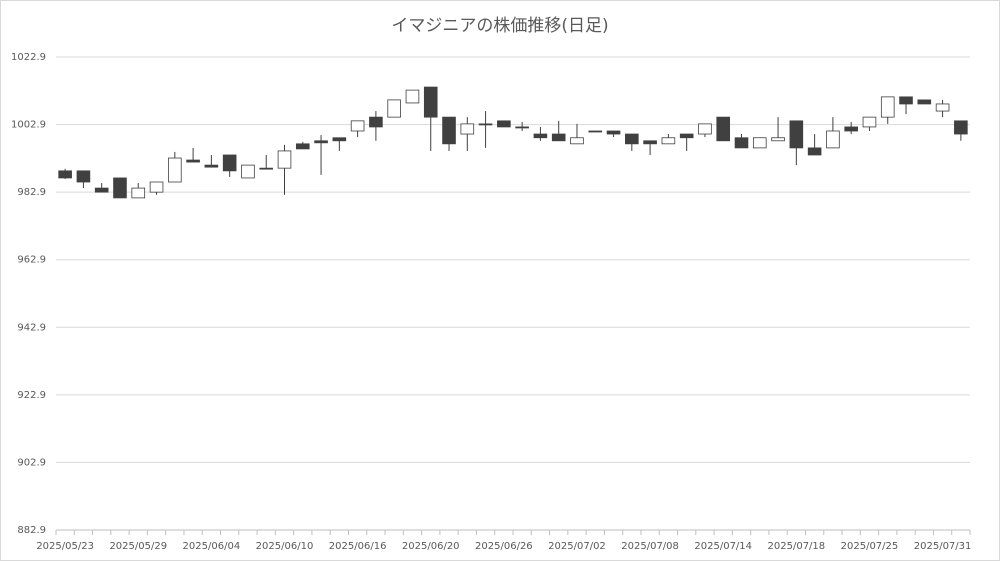 The height and width of the screenshot is (561, 1000). I want to click on x-tick-label: 2025/07/02, so click(577, 546).